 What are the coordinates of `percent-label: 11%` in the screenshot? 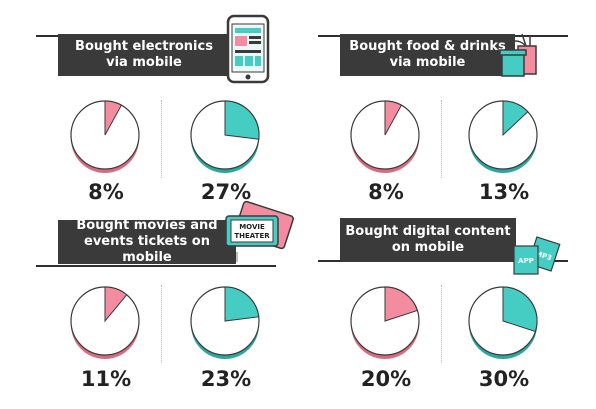 It's located at (106, 379).